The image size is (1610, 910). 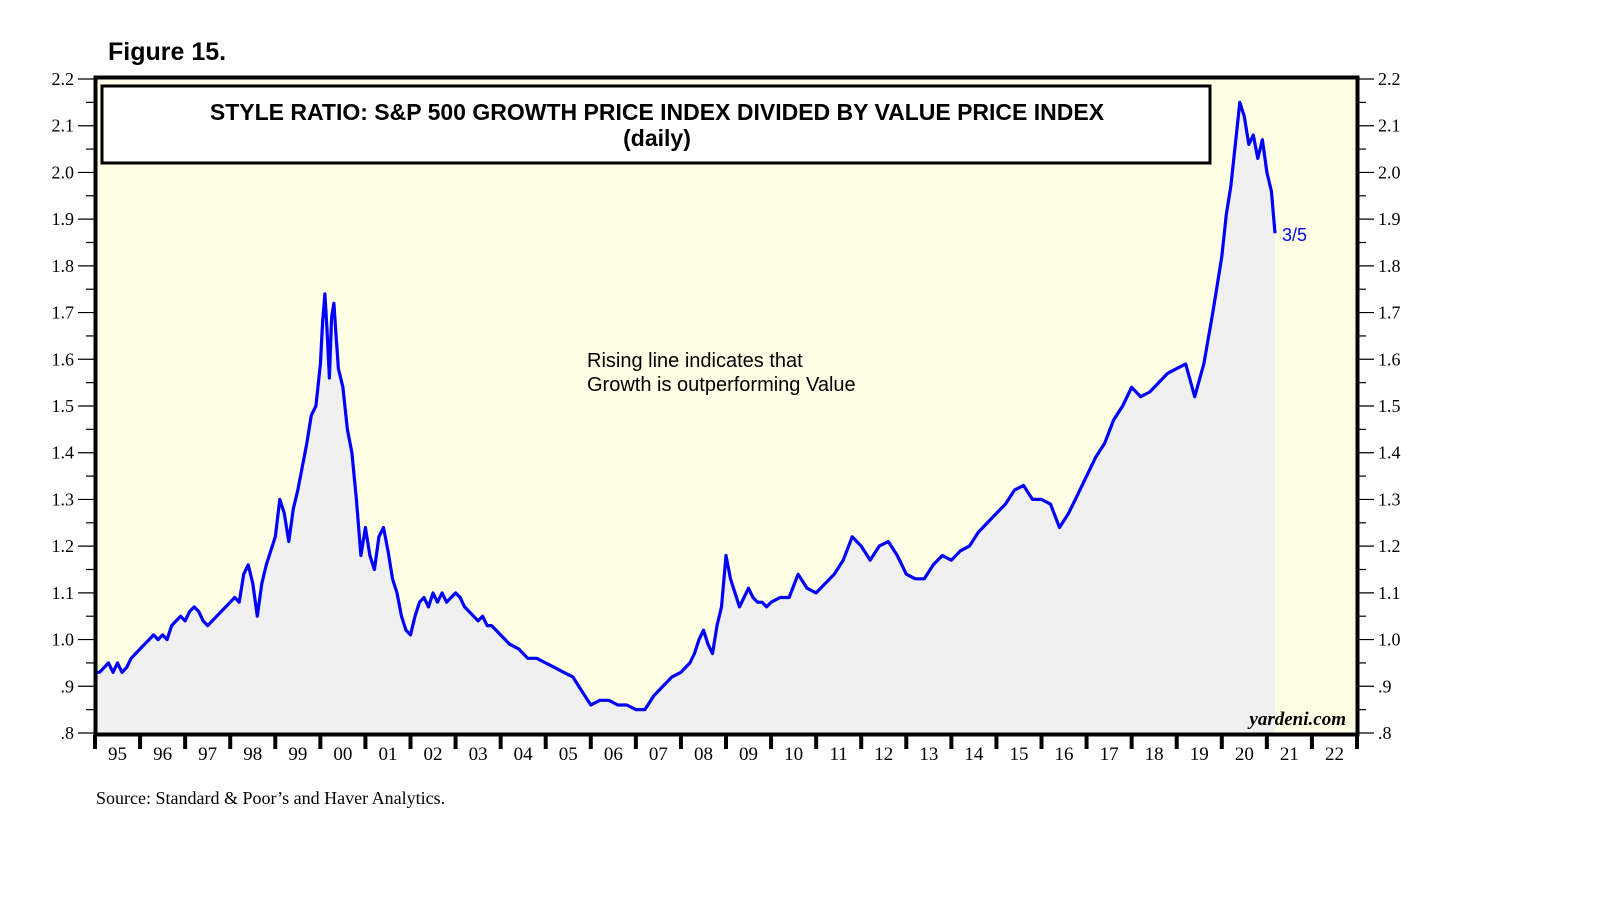 What do you see at coordinates (1018, 754) in the screenshot?
I see `x-tick-label: 15` at bounding box center [1018, 754].